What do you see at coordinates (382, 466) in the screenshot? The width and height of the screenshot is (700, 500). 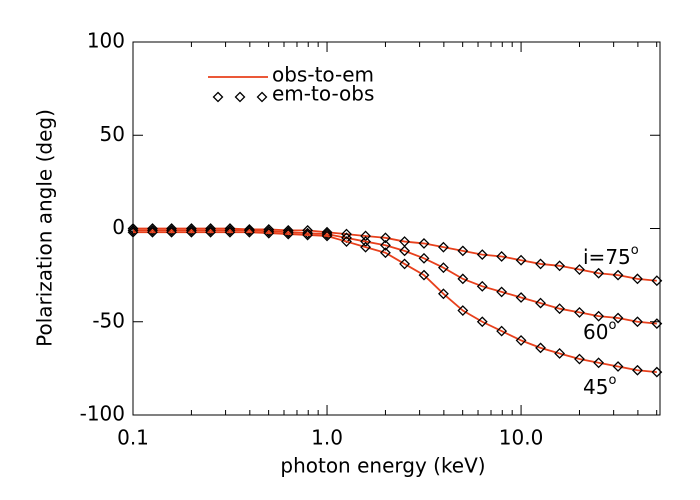 I see `x-axis-label: photon energy (keV)` at bounding box center [382, 466].